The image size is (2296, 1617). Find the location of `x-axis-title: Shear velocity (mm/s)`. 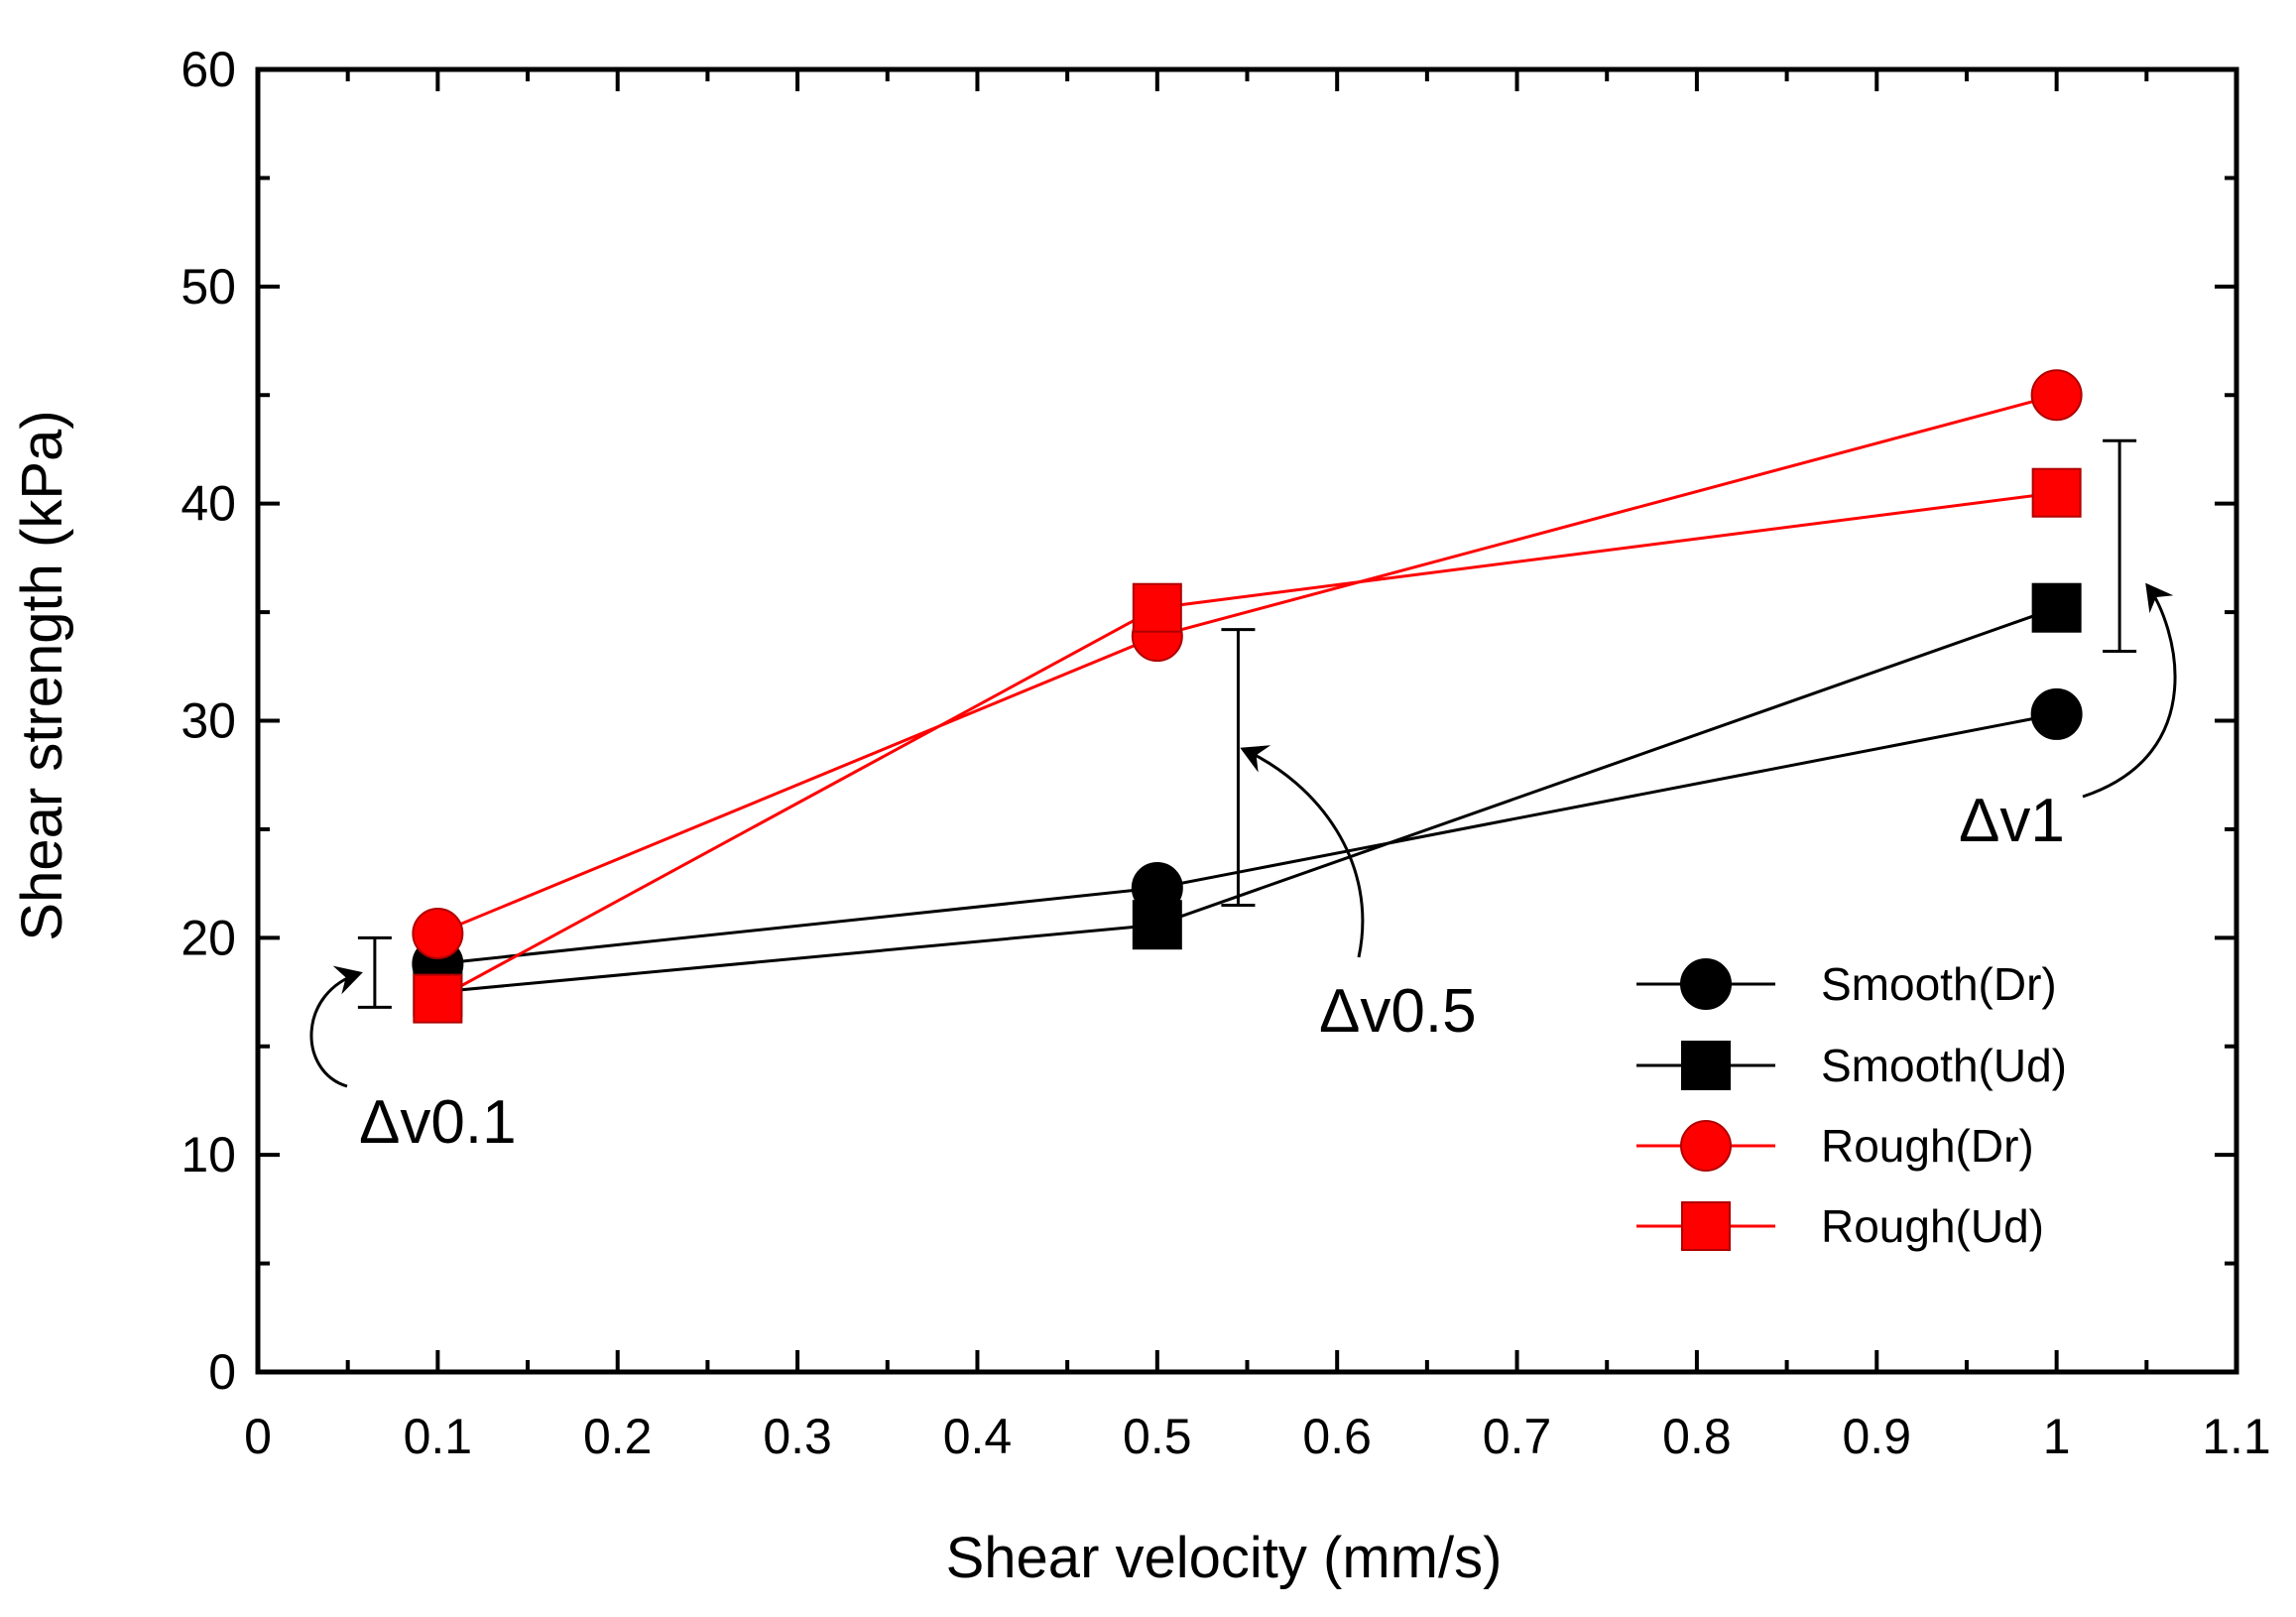

x-axis-title: Shear velocity (mm/s) is located at coordinates (1224, 1558).